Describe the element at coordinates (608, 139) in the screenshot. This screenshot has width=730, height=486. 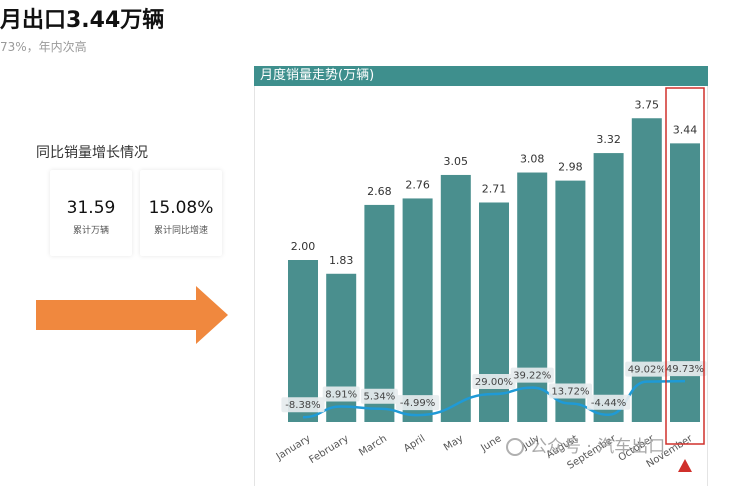
I see `bar-value-label: 3.32` at that location.